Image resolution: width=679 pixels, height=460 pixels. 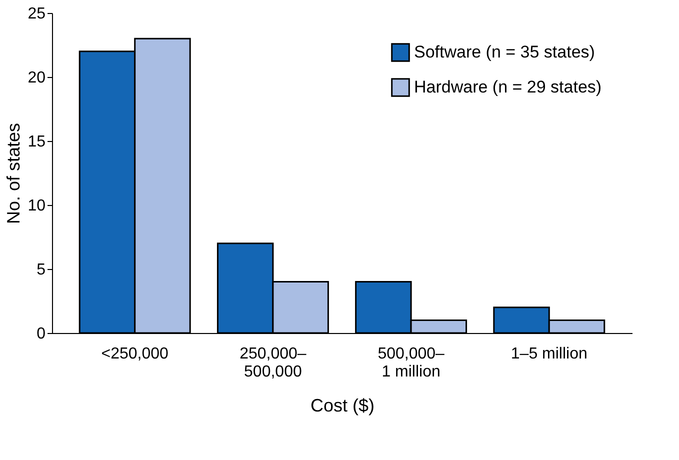 What do you see at coordinates (37, 14) in the screenshot?
I see `y-tick-label: 25` at bounding box center [37, 14].